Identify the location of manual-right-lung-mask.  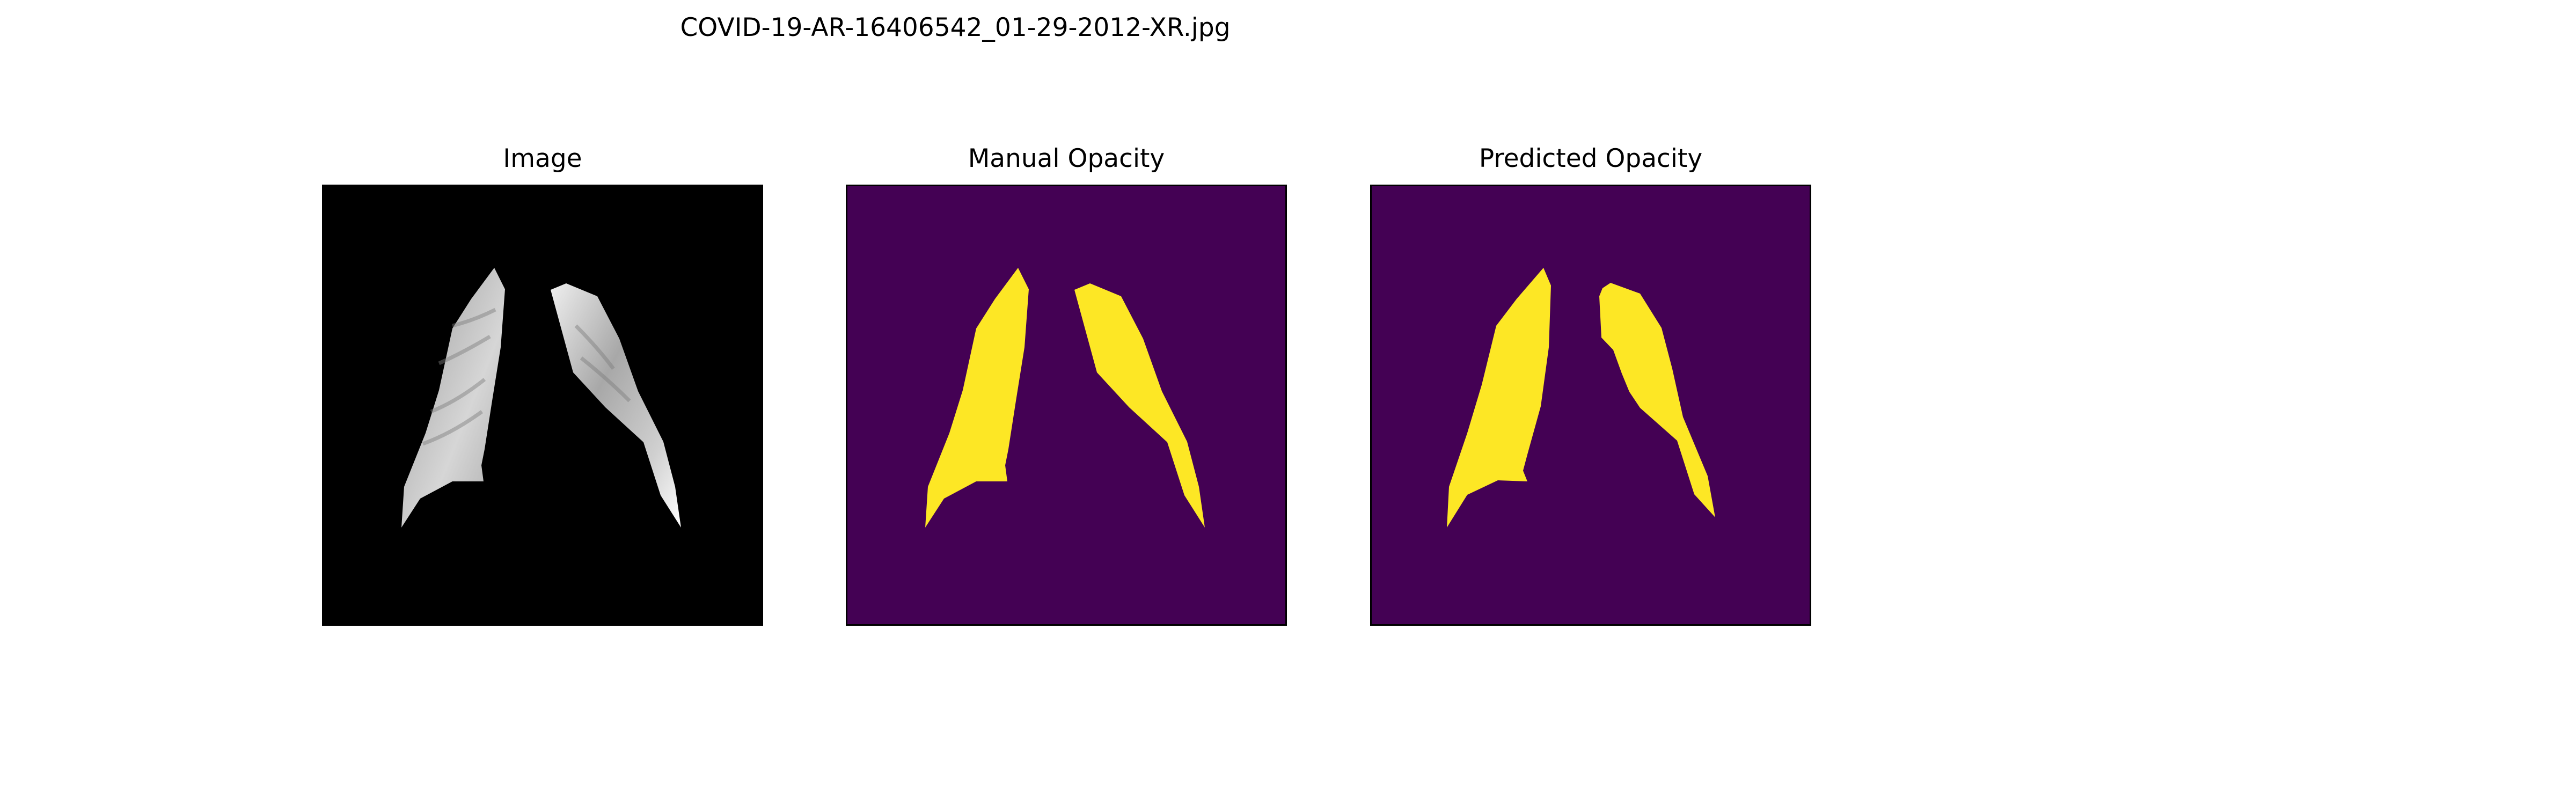
(1139, 405).